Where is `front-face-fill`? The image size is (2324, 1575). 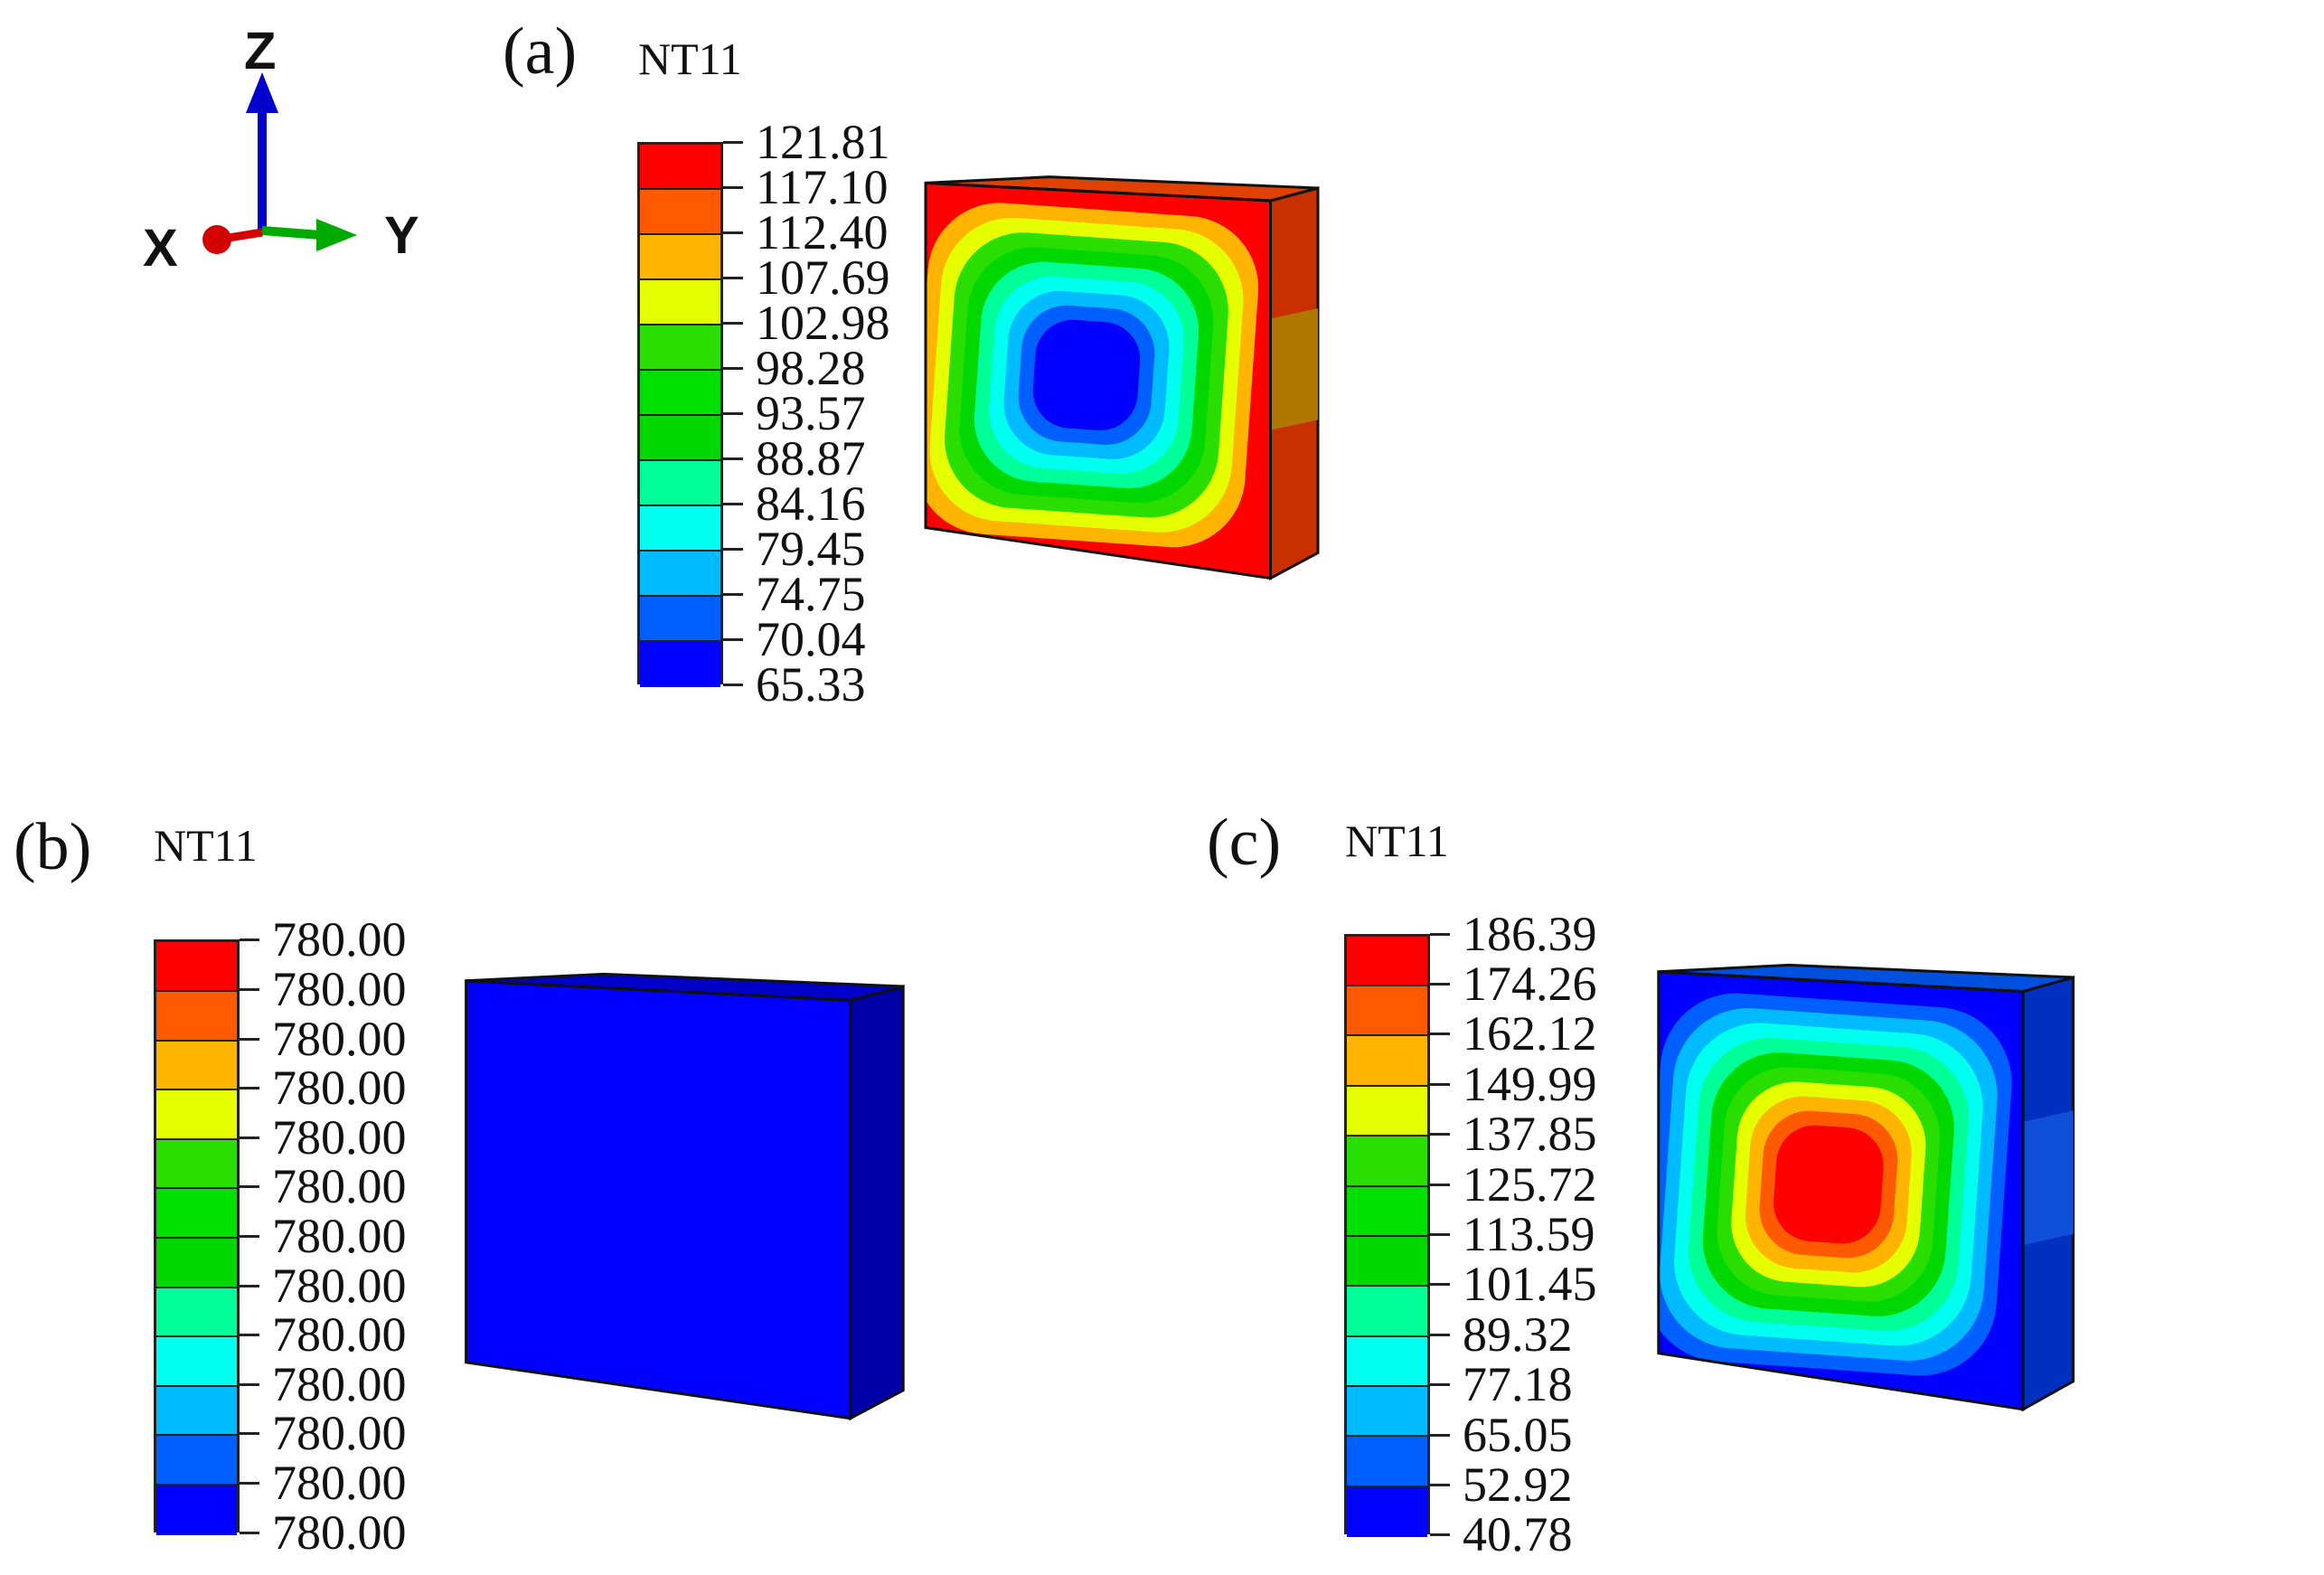
front-face-fill is located at coordinates (658, 1199).